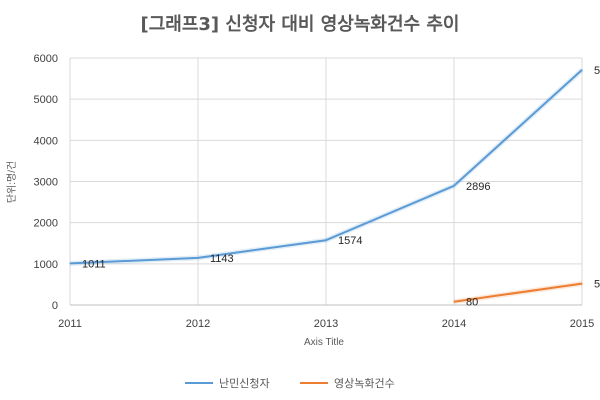 The width and height of the screenshot is (600, 400). What do you see at coordinates (46, 183) in the screenshot?
I see `y-tick-label: 3000` at bounding box center [46, 183].